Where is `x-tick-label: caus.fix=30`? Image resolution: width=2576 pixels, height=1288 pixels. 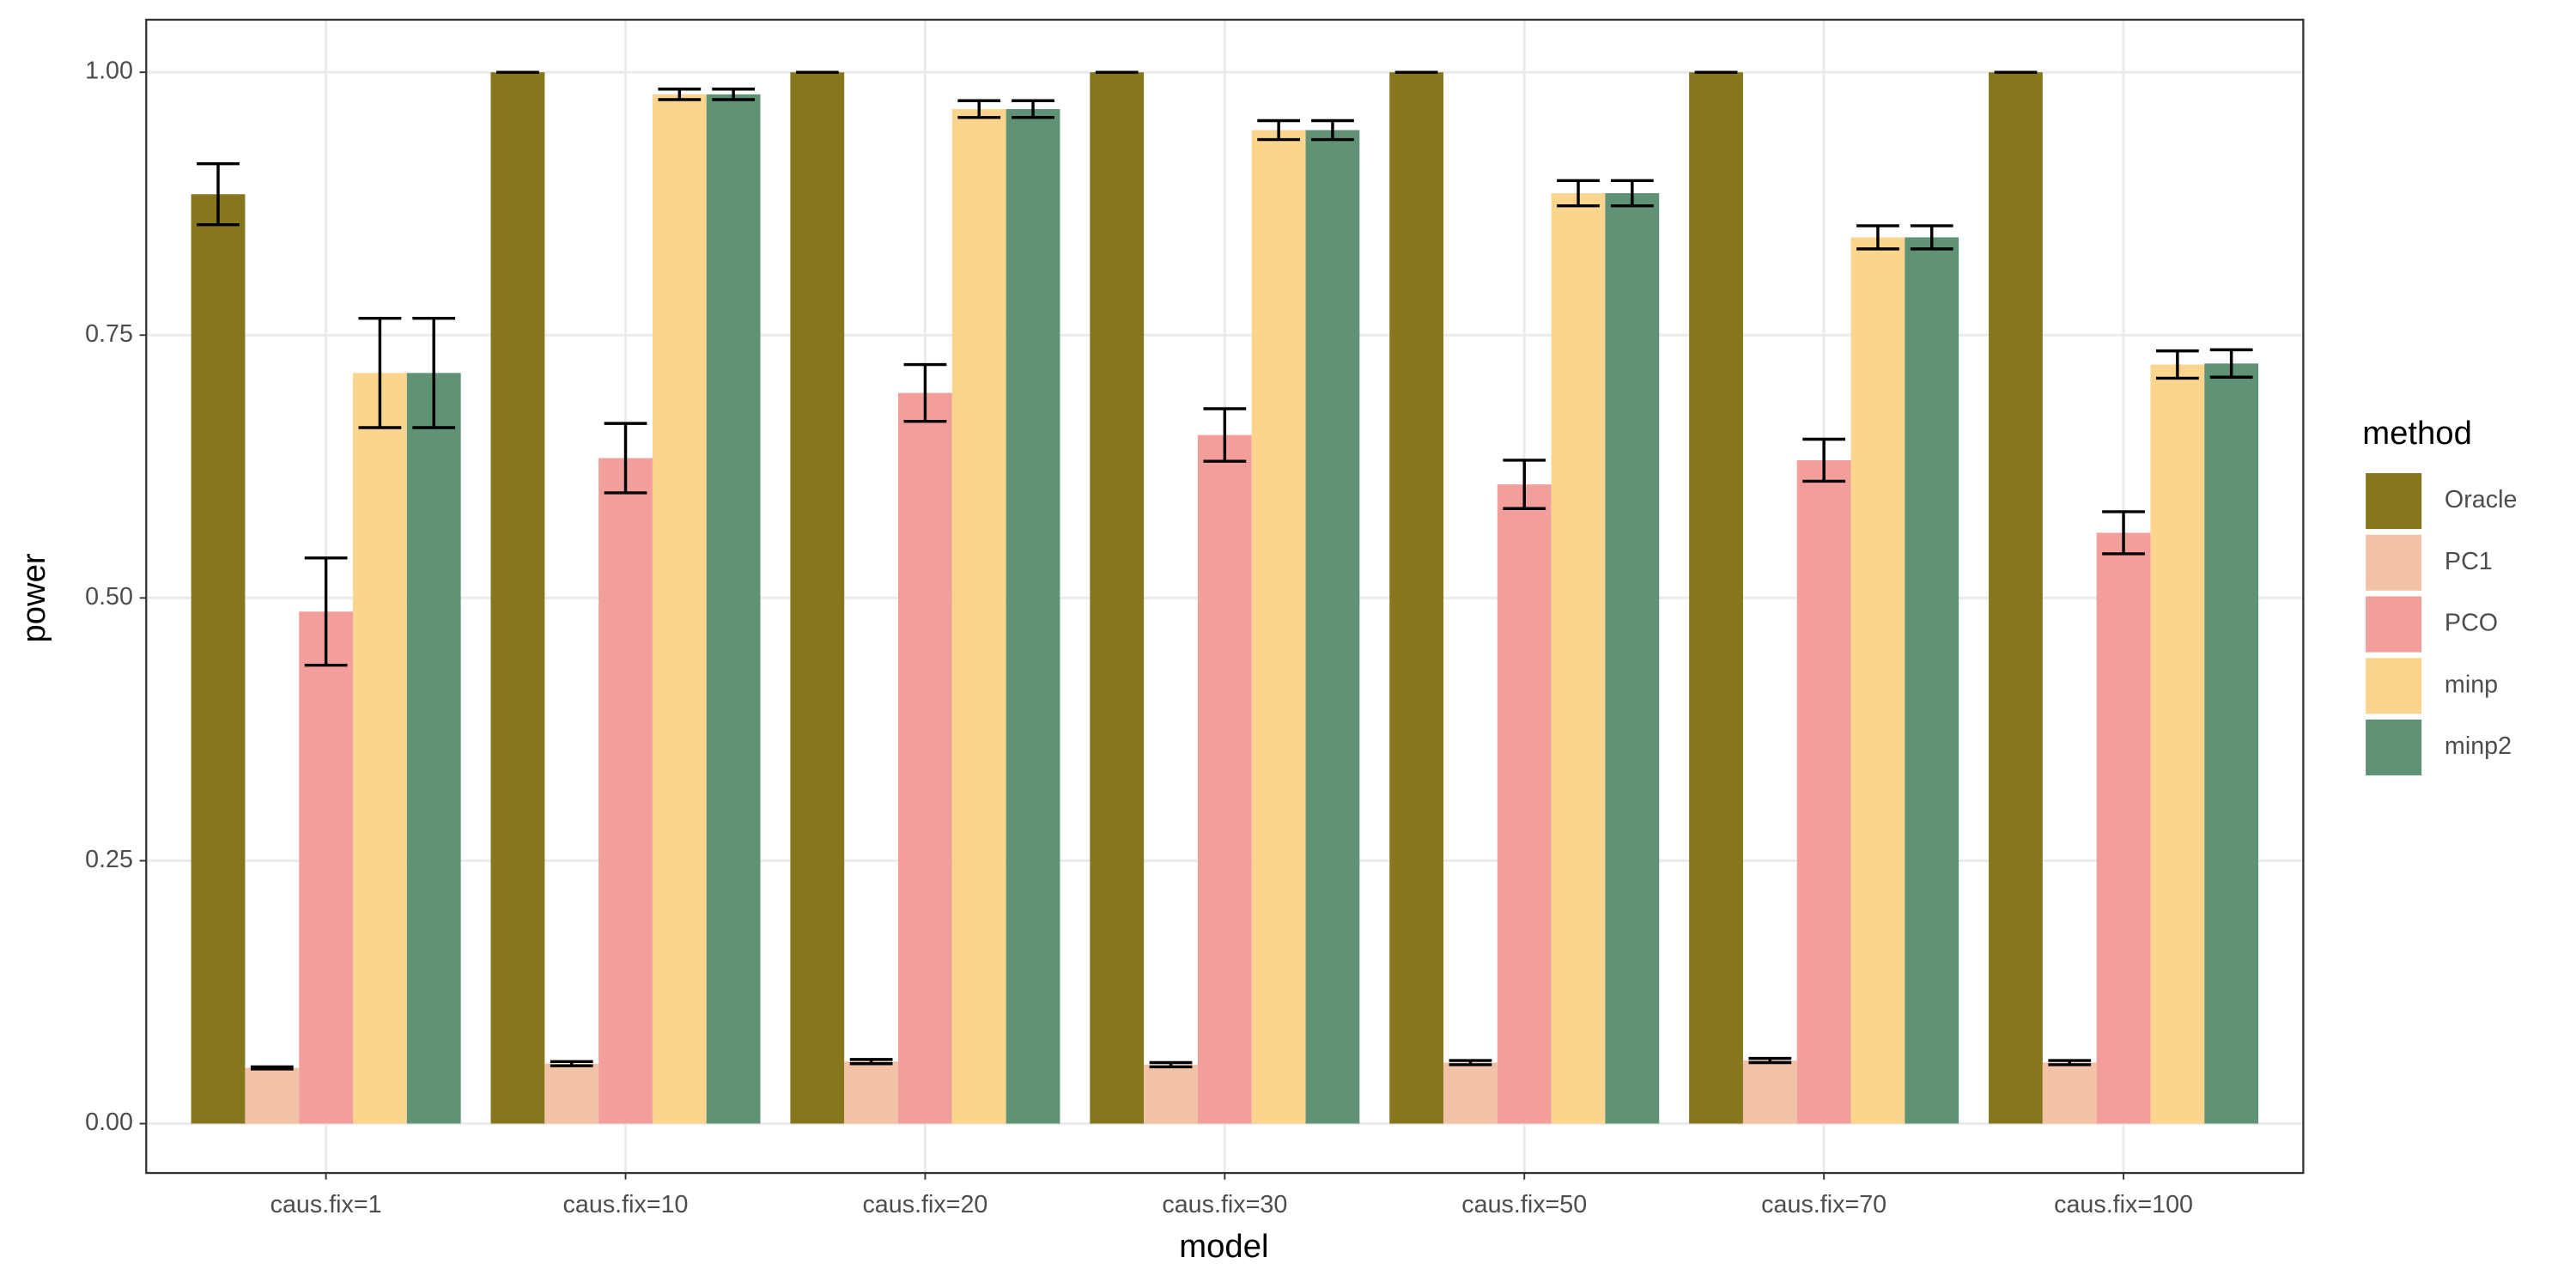
x-tick-label: caus.fix=30 is located at coordinates (1224, 1204).